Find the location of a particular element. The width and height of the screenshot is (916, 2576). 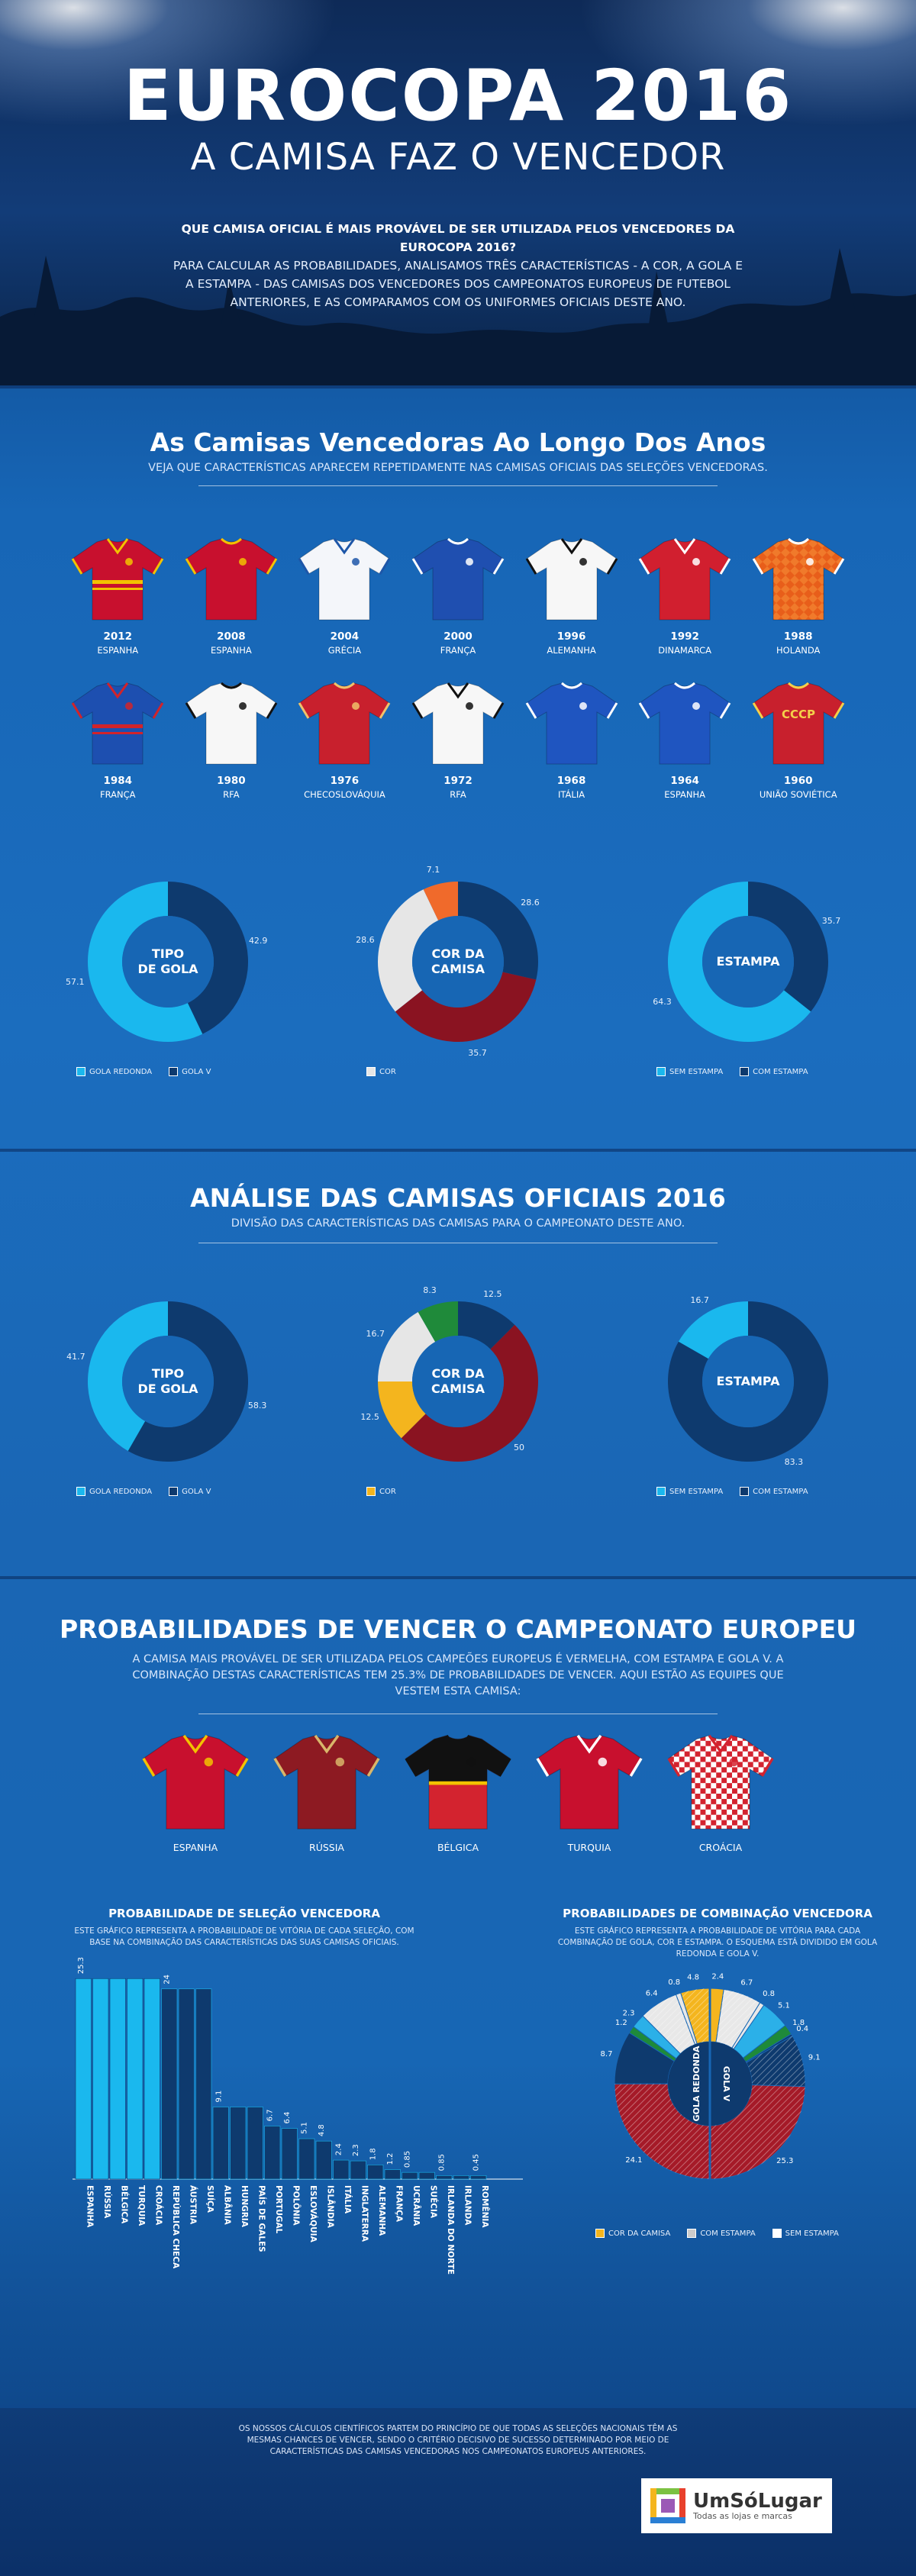

jersey-card: 1968 ITÁLIA is located at coordinates (571, 739).